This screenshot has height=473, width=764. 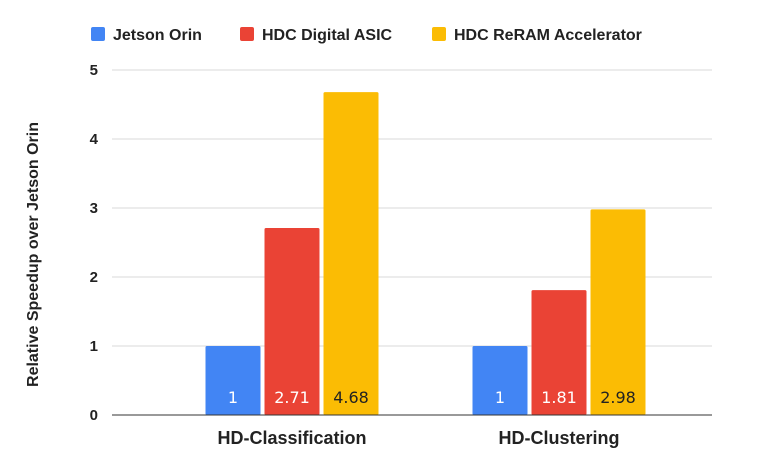 What do you see at coordinates (559, 397) in the screenshot?
I see `data-label: 1.81` at bounding box center [559, 397].